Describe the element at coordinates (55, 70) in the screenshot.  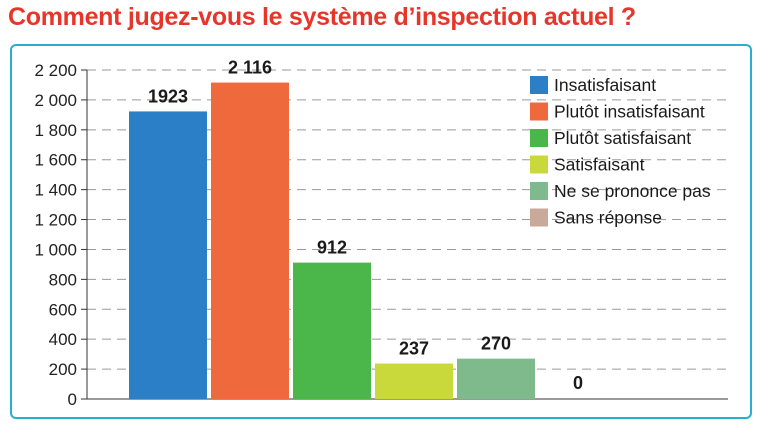
I see `y-tick-label: 2 200` at that location.